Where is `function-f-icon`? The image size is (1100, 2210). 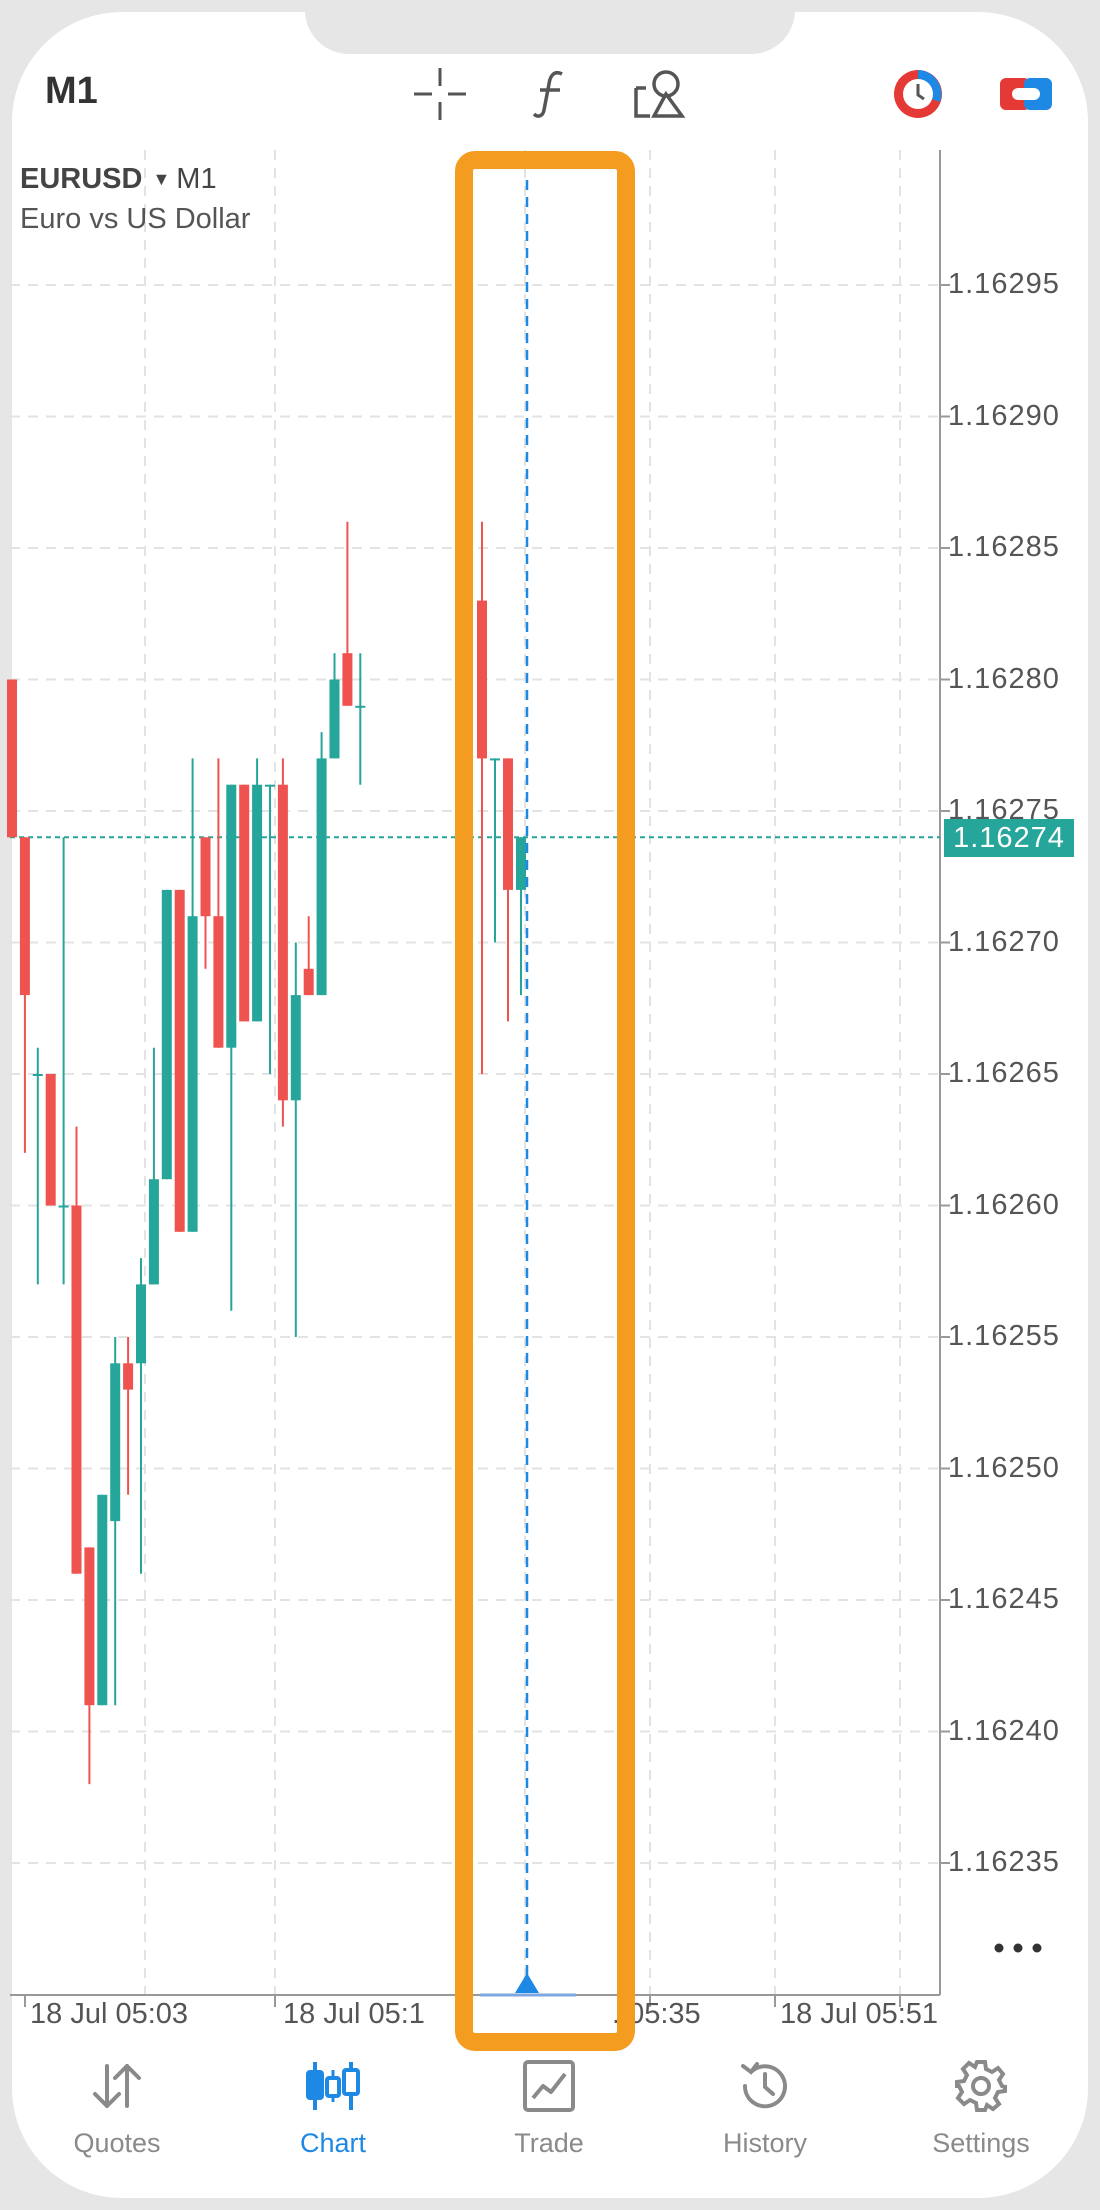
function-f-icon is located at coordinates (550, 94).